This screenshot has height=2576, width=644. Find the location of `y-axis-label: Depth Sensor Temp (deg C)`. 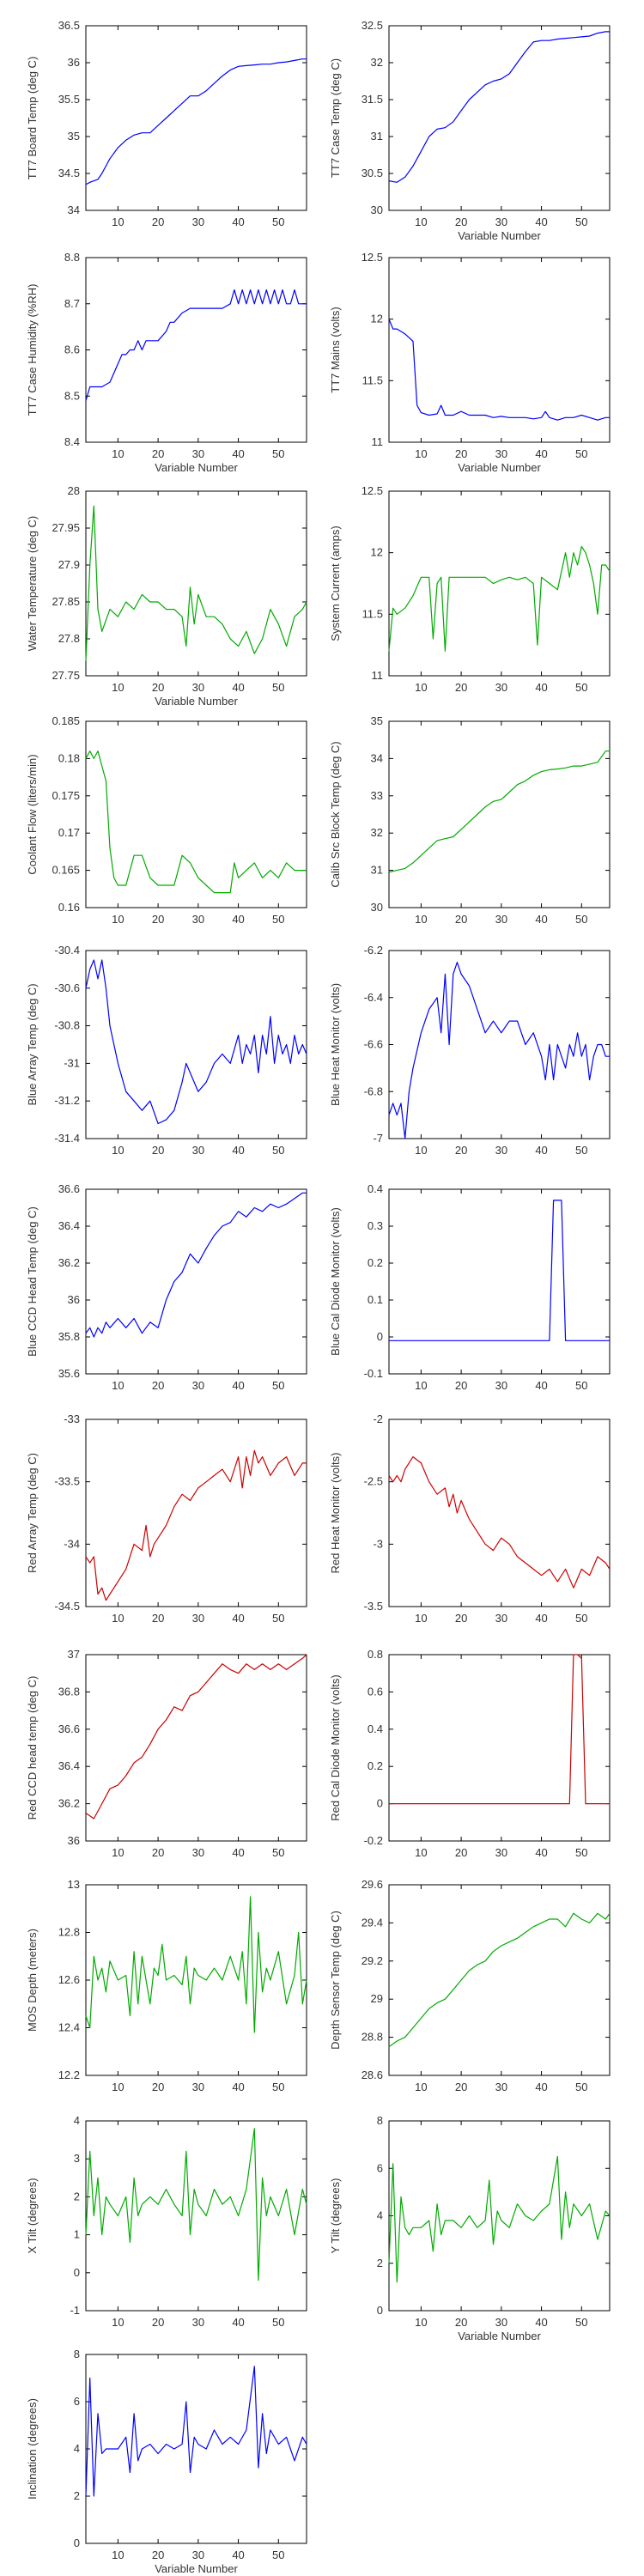

y-axis-label: Depth Sensor Temp (deg C) is located at coordinates (335, 1981).